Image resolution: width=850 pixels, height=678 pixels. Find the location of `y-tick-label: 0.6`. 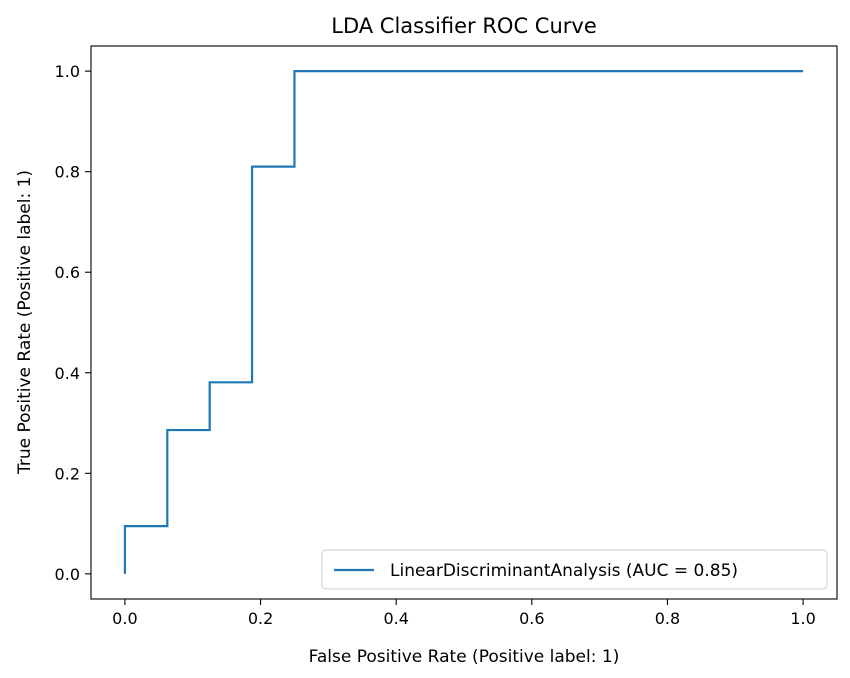

y-tick-label: 0.6 is located at coordinates (67, 272).